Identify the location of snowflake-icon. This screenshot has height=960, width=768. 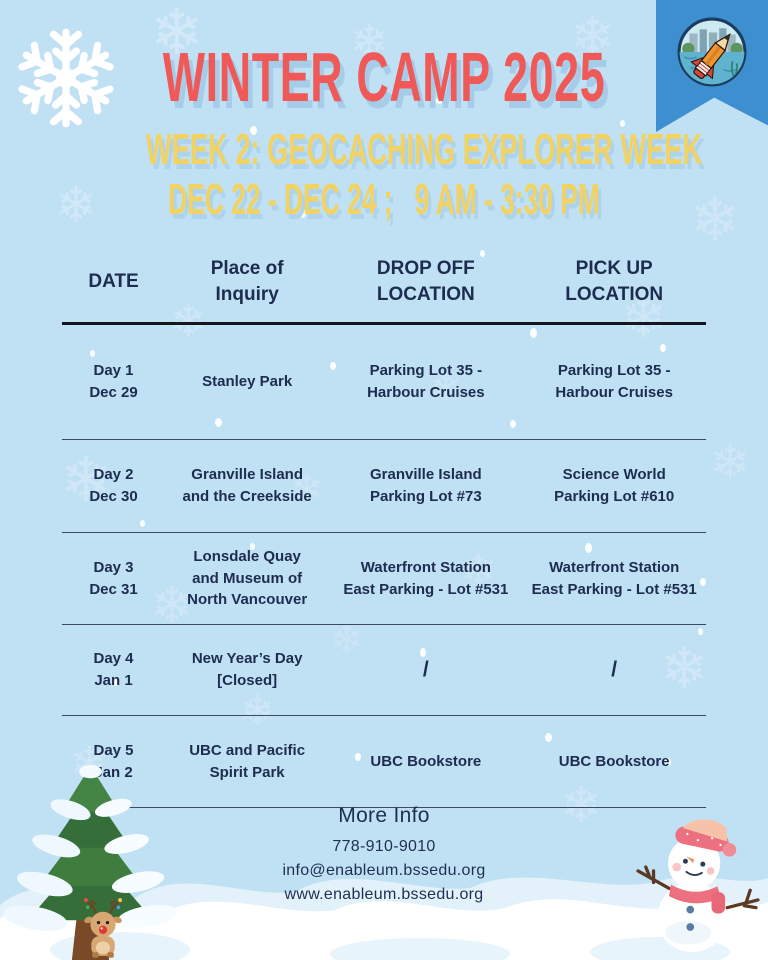
(66, 79).